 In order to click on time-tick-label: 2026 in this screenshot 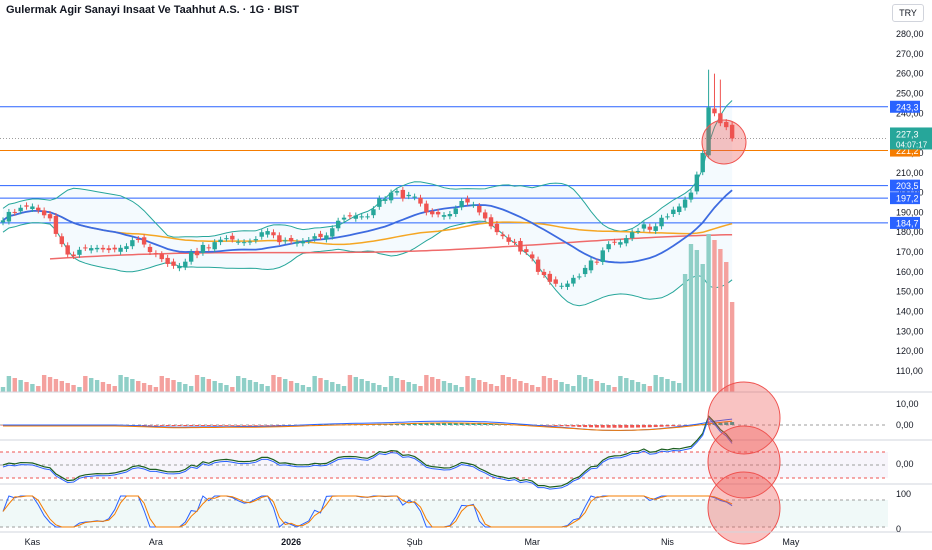, I will do `click(291, 542)`.